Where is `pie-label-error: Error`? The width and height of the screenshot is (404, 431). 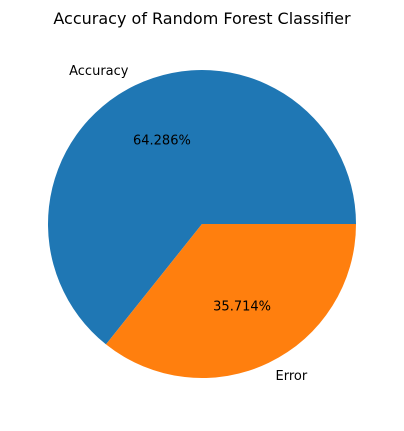 pie-label-error: Error is located at coordinates (292, 376).